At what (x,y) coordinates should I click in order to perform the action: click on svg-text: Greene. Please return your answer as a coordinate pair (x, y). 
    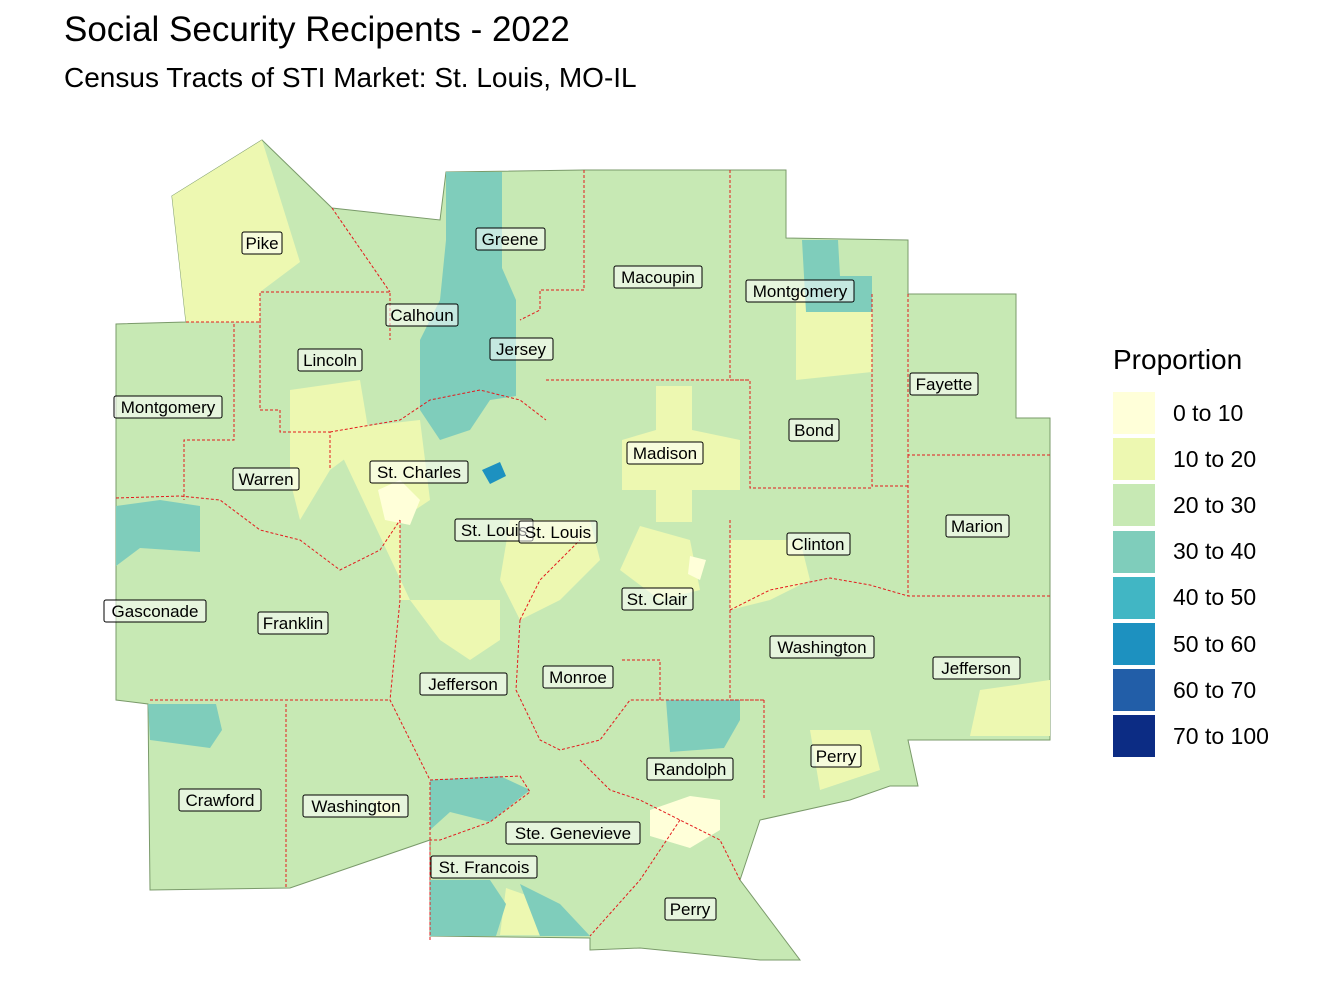
    Looking at the image, I should click on (510, 239).